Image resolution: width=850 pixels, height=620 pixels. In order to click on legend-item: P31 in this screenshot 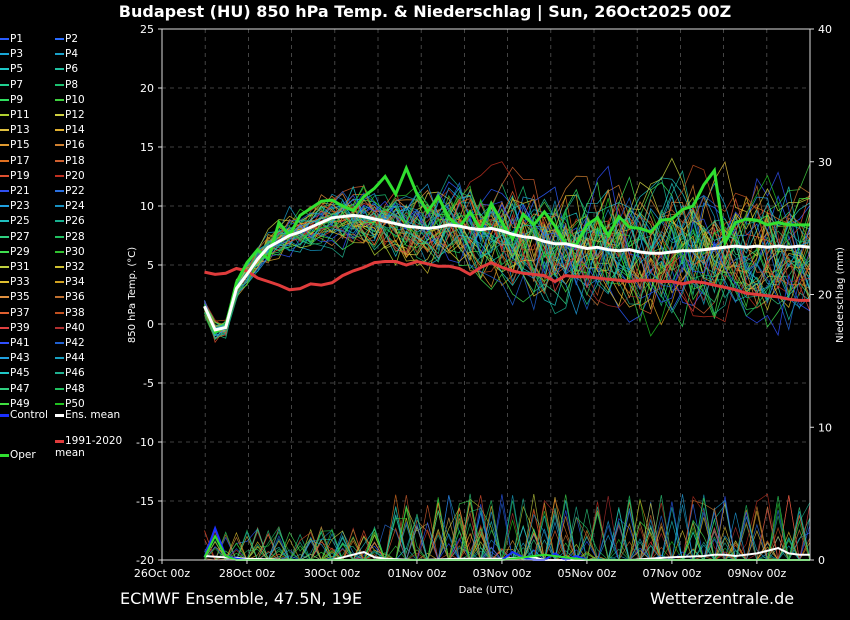, I will do `click(15, 267)`.